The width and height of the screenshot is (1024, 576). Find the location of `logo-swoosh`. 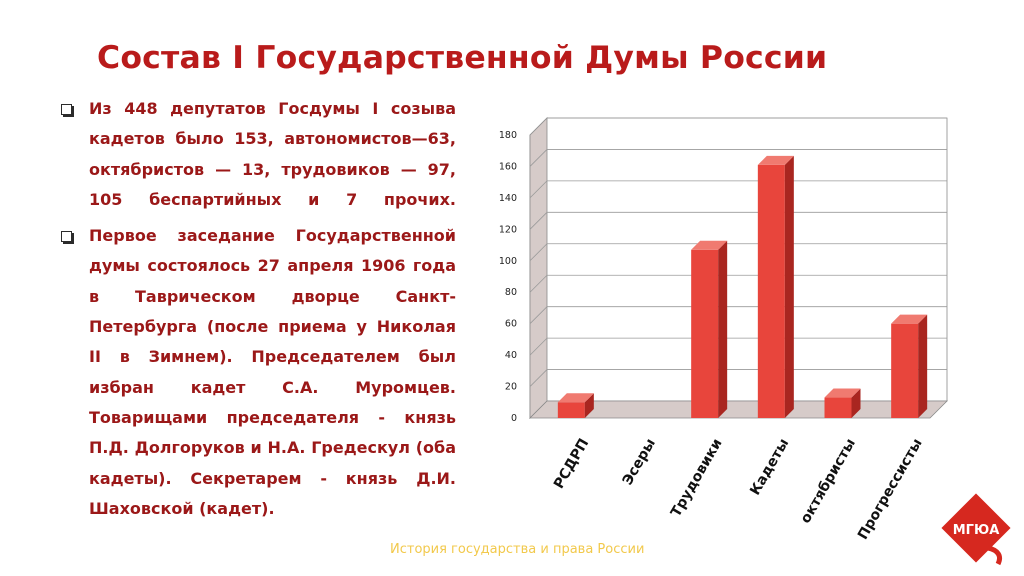

logo-swoosh is located at coordinates (995, 555).